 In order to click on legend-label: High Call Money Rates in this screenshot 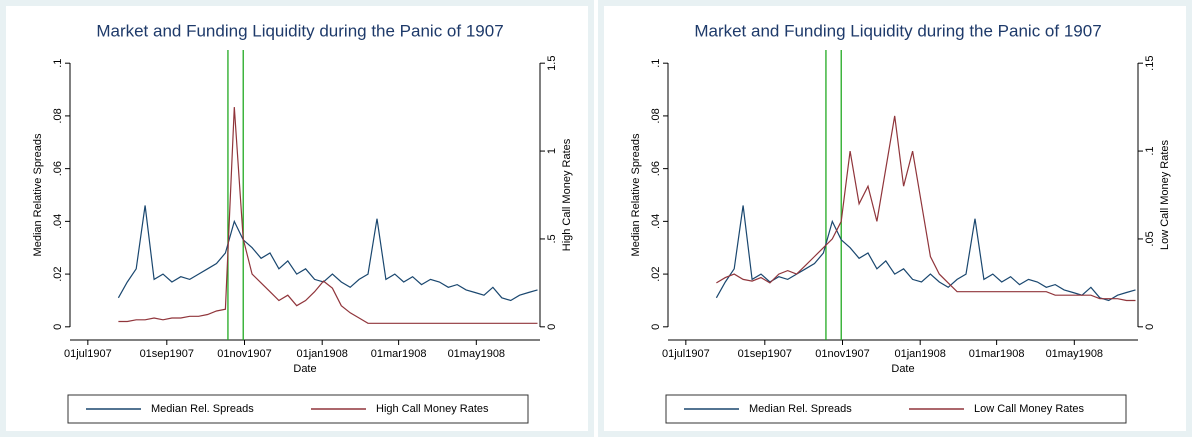, I will do `click(432, 409)`.